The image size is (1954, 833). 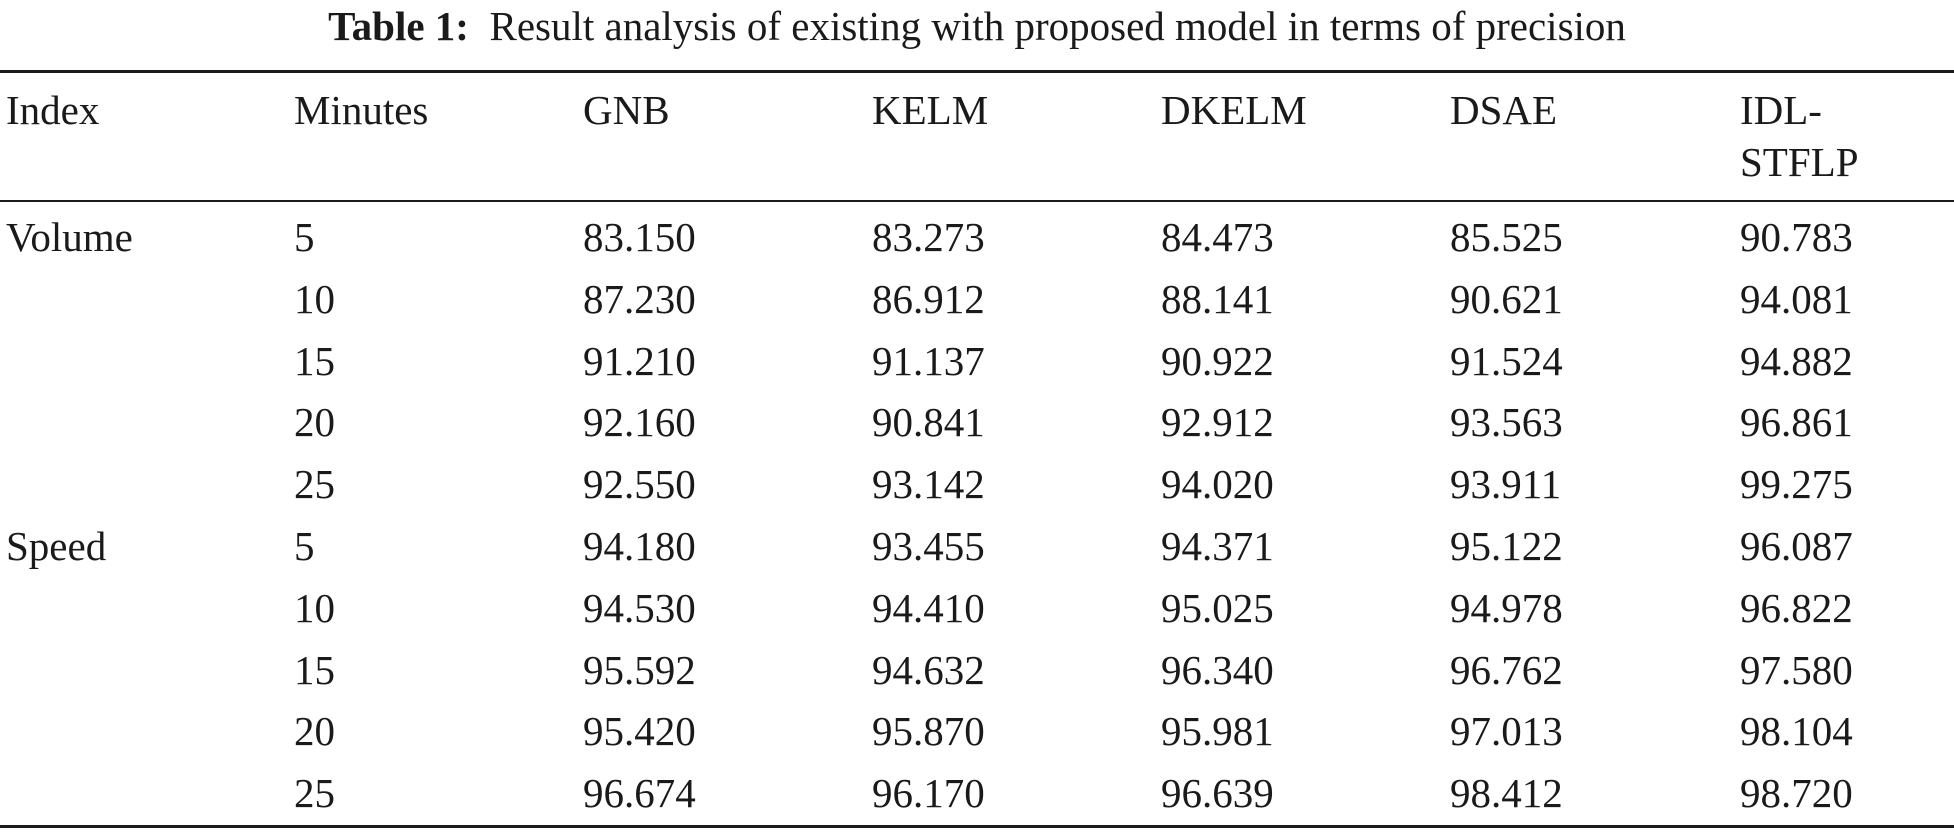 What do you see at coordinates (1506, 669) in the screenshot?
I see `cell-dsae: 96.762` at bounding box center [1506, 669].